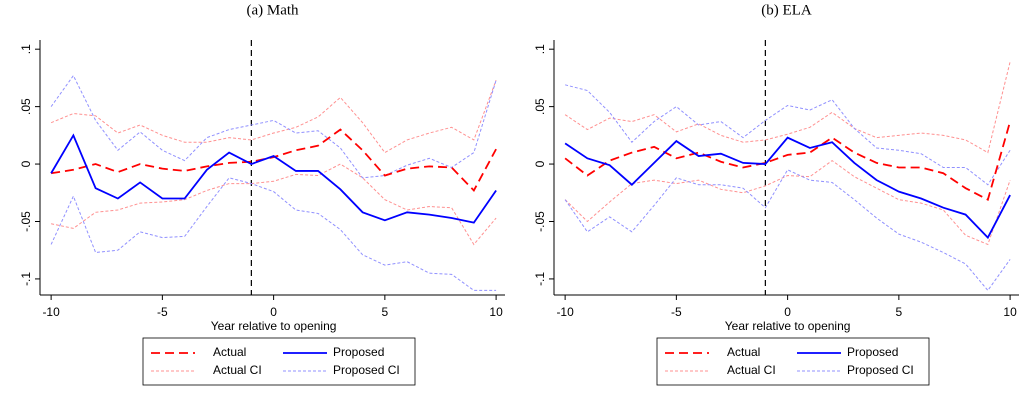 This screenshot has width=1021, height=400. What do you see at coordinates (786, 10) in the screenshot?
I see `chart-title: (b) ELA` at bounding box center [786, 10].